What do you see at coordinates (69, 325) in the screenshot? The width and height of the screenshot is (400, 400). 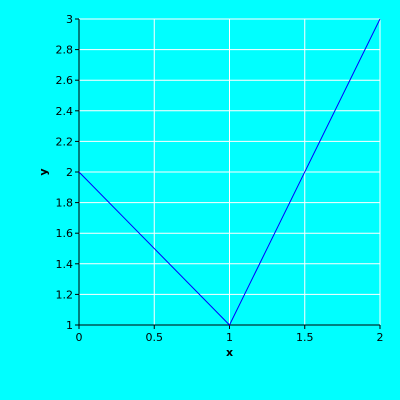 I see `y-tick-label: 1` at bounding box center [69, 325].